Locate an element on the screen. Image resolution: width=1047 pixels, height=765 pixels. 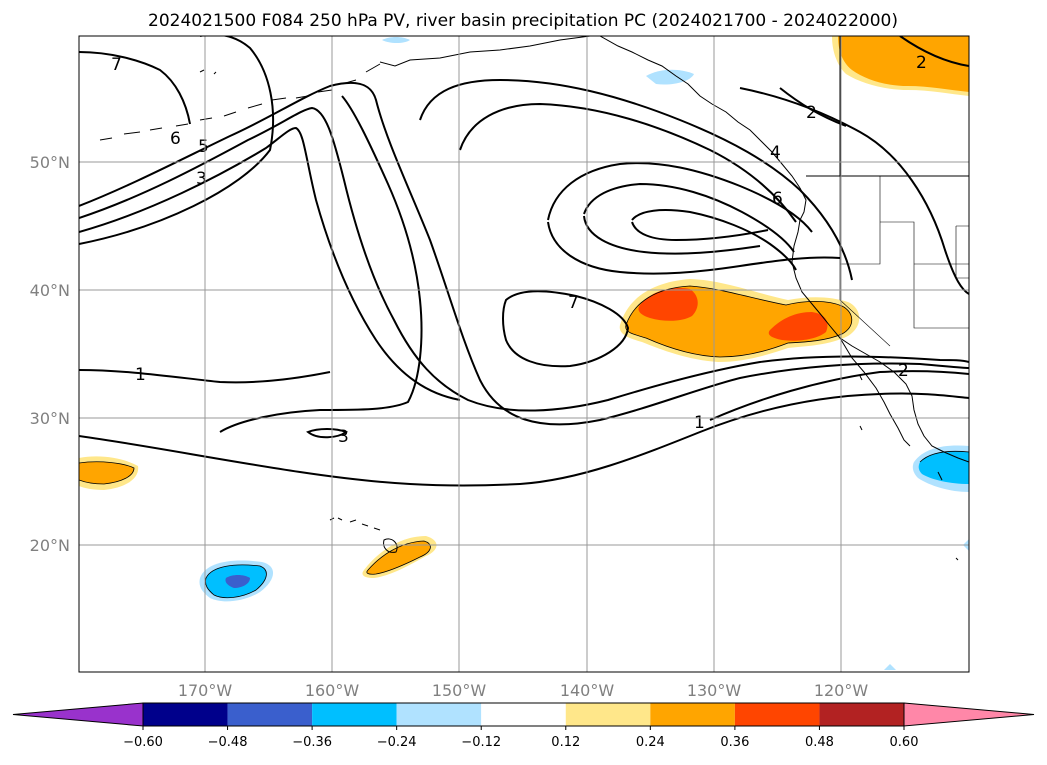
pv-contour-2-east is located at coordinates (854, 191).